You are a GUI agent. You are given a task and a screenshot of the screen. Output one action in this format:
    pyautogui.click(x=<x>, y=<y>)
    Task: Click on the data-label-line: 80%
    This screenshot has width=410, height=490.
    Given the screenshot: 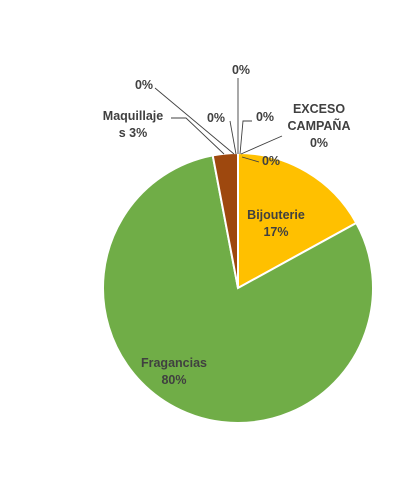 What is the action you would take?
    pyautogui.click(x=173, y=380)
    